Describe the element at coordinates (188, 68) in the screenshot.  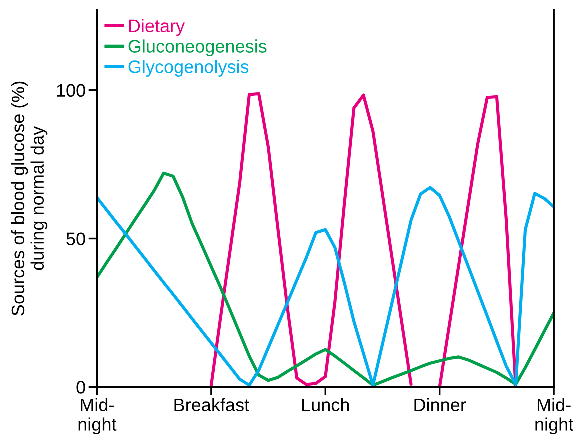
I see `legend-label: Glycogenolysis` at that location.